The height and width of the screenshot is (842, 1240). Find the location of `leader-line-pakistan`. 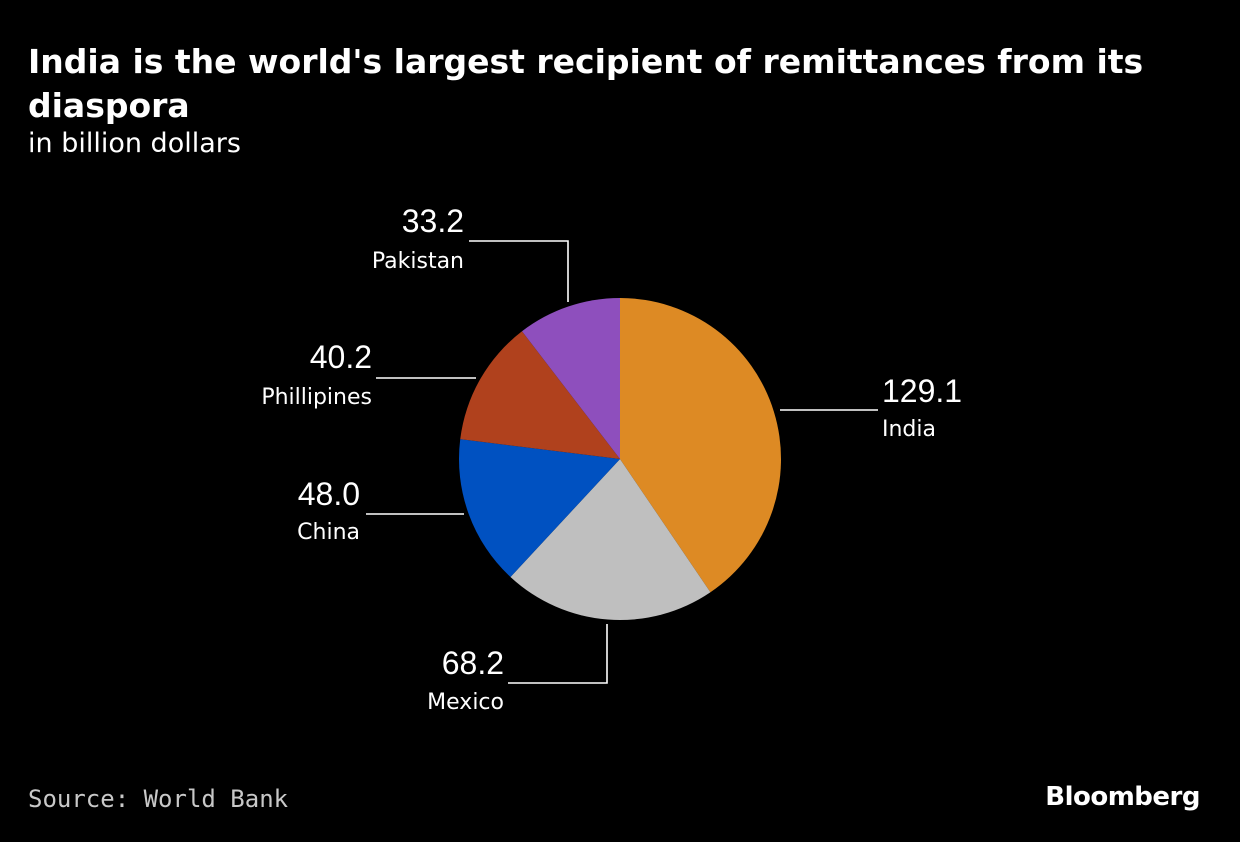

leader-line-pakistan is located at coordinates (519, 271).